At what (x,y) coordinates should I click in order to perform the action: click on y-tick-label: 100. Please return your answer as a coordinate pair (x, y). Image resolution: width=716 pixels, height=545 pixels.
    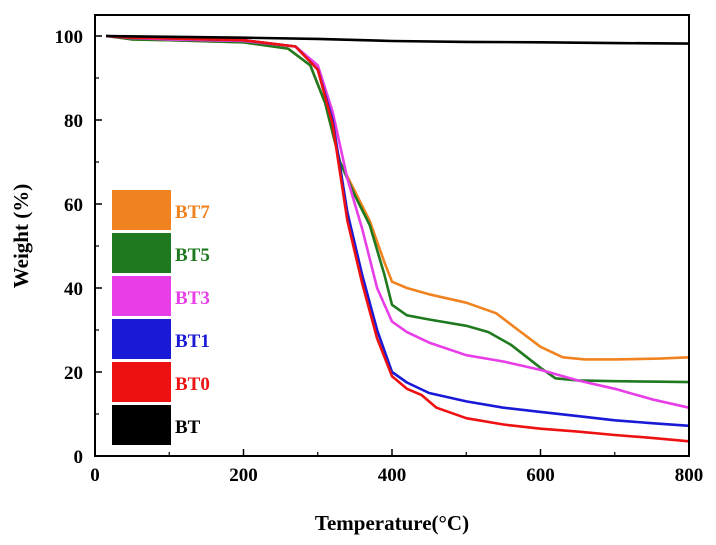
    Looking at the image, I should click on (69, 37).